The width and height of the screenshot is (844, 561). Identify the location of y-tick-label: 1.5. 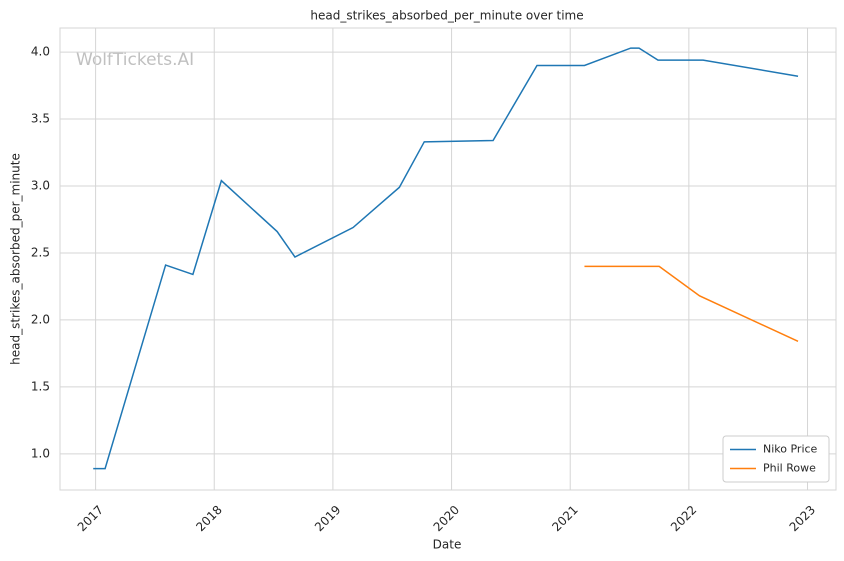
(40, 386).